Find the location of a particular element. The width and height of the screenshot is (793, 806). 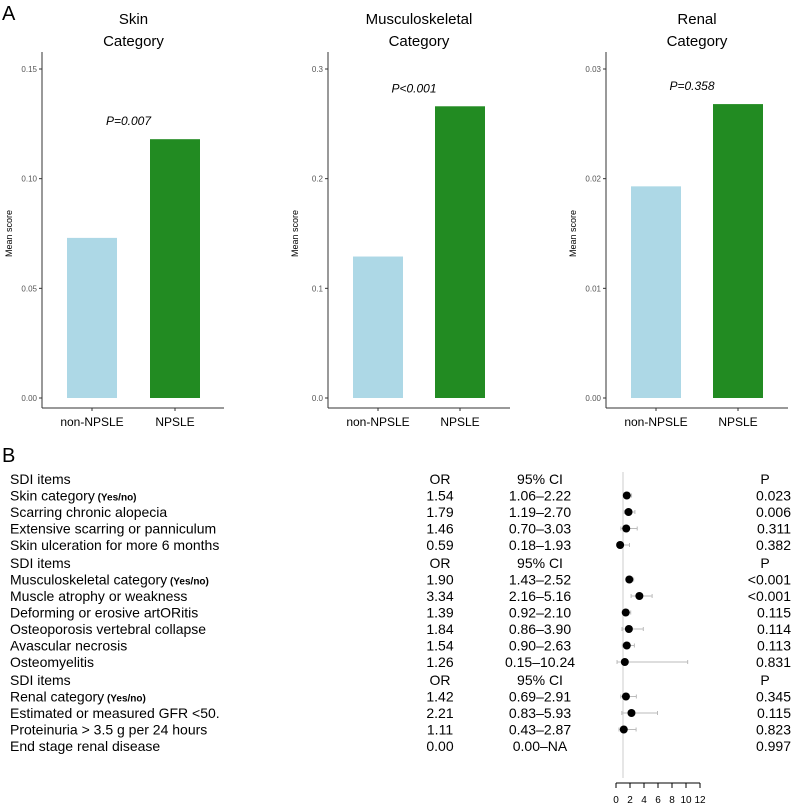

forest-x-tick-label: 0 is located at coordinates (616, 800).